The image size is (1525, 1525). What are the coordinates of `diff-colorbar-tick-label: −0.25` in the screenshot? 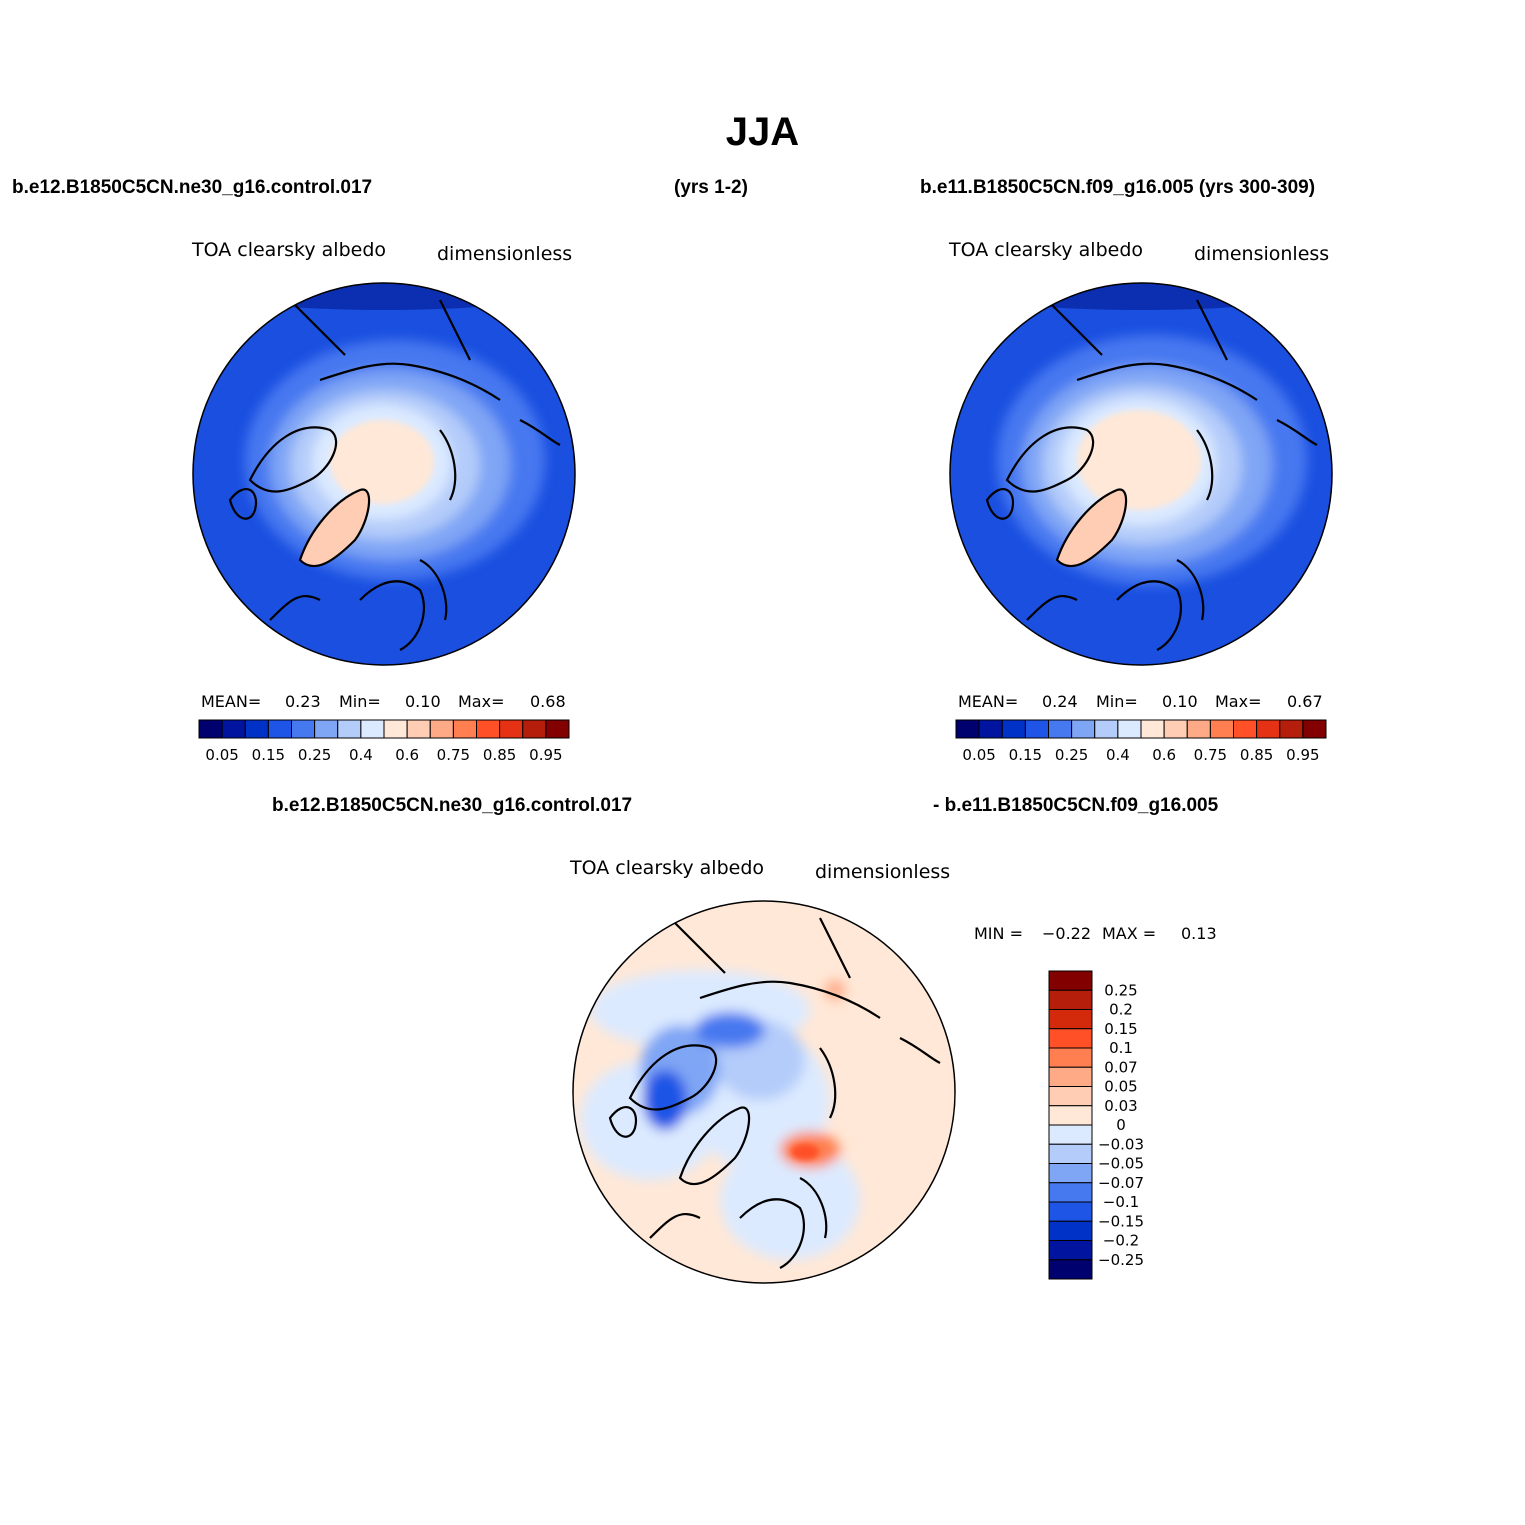 It's located at (1121, 1260).